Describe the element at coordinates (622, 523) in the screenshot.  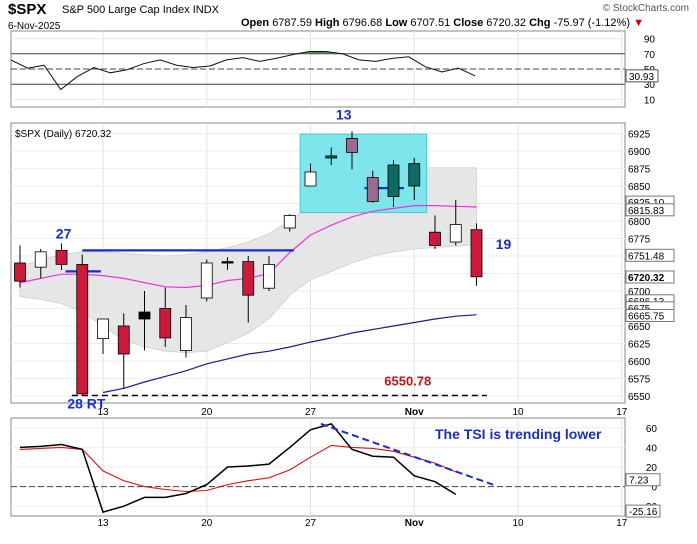
I see `tsi-x-tick-label: 17` at that location.